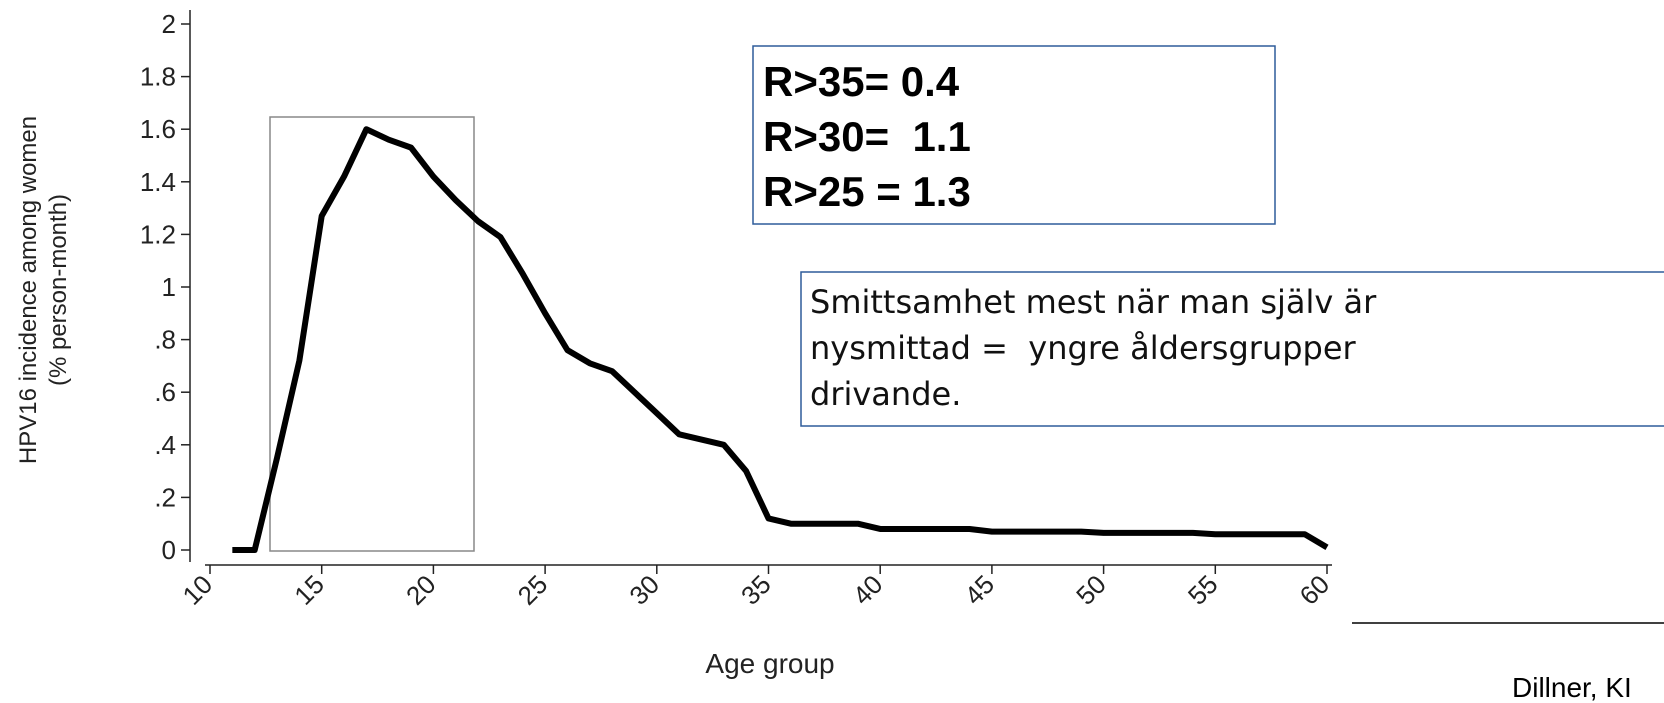 The image size is (1664, 703). I want to click on y-tick-label: 1.2, so click(158, 234).